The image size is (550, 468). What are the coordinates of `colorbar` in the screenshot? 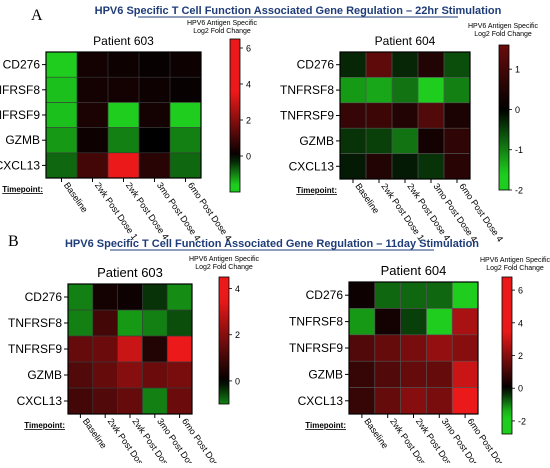 It's located at (224, 340).